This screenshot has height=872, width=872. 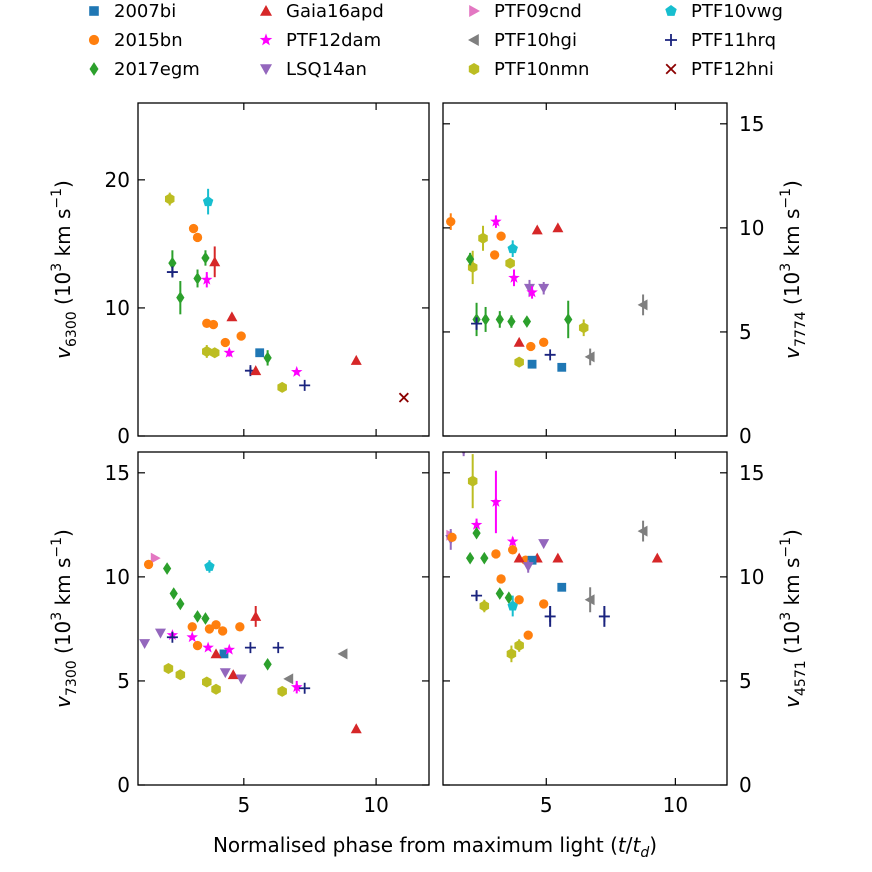 What do you see at coordinates (745, 681) in the screenshot?
I see `y-tick-label: 5` at bounding box center [745, 681].